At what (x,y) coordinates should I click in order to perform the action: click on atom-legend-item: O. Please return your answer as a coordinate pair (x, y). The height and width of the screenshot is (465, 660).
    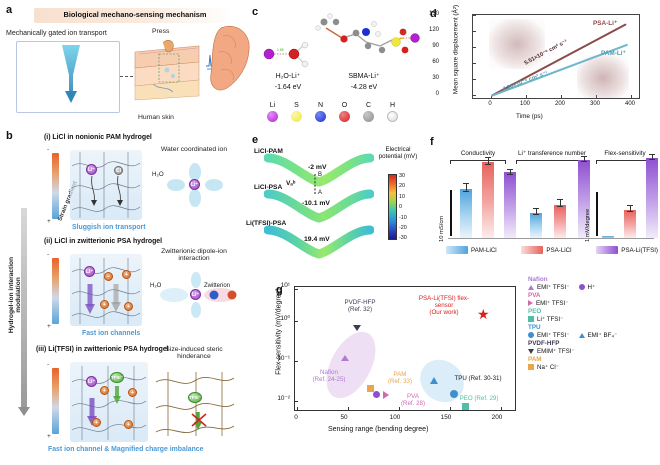
    Looking at the image, I should click on (344, 112).